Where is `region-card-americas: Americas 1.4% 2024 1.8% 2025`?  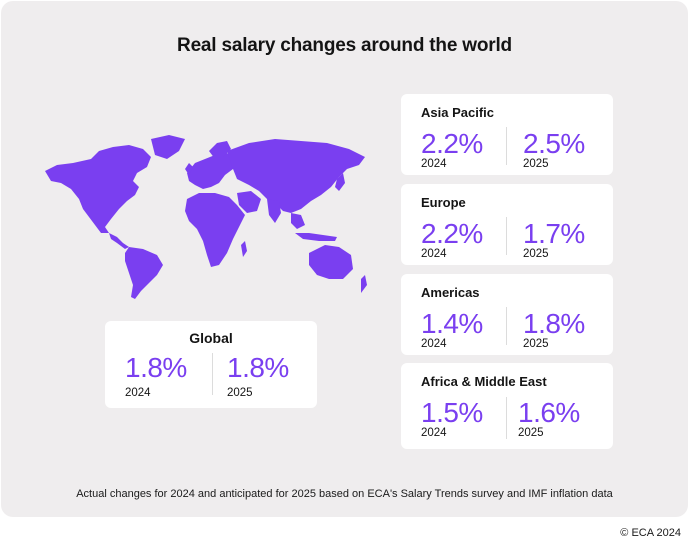 region-card-americas: Americas 1.4% 2024 1.8% 2025 is located at coordinates (507, 314).